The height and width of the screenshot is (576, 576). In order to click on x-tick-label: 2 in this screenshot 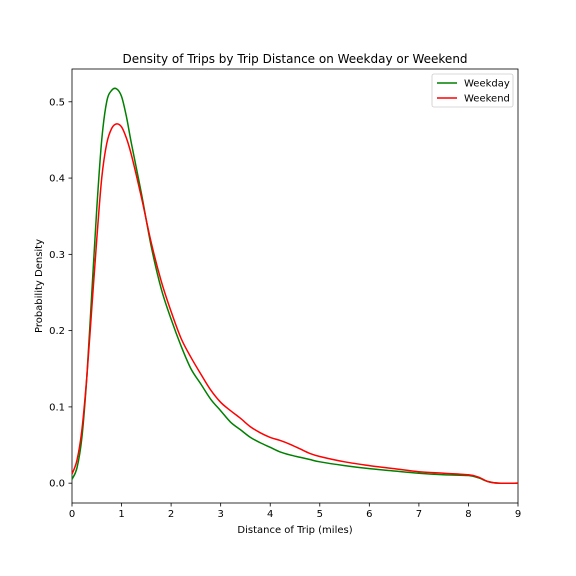, I will do `click(171, 514)`.